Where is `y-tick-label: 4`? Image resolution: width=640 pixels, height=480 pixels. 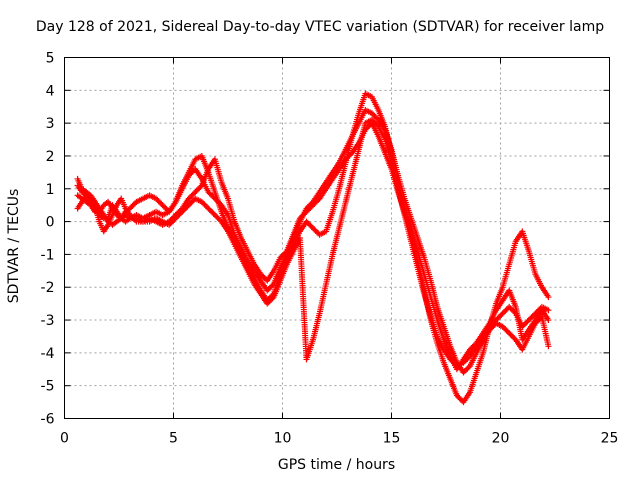 y-tick-label: 4 is located at coordinates (50, 91).